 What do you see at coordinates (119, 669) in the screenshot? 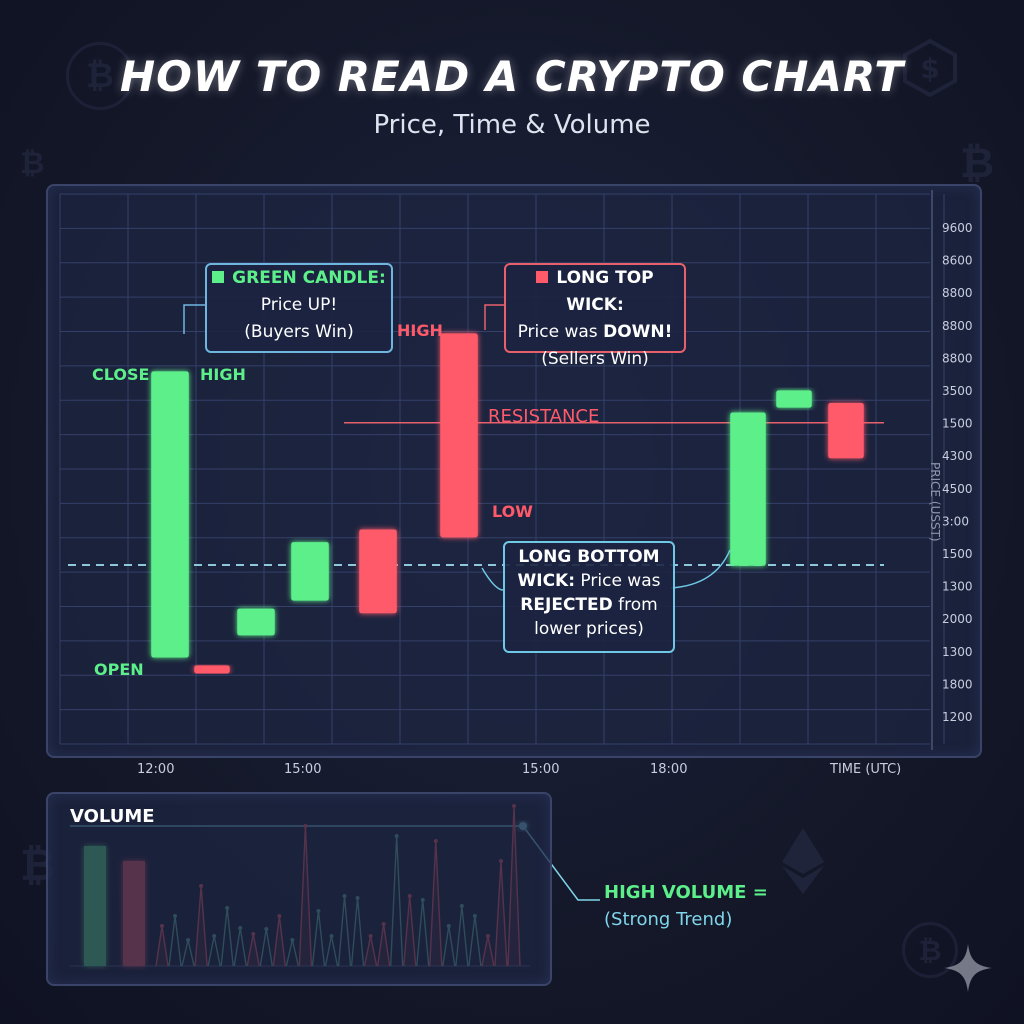
I see `open-label: OPEN` at bounding box center [119, 669].